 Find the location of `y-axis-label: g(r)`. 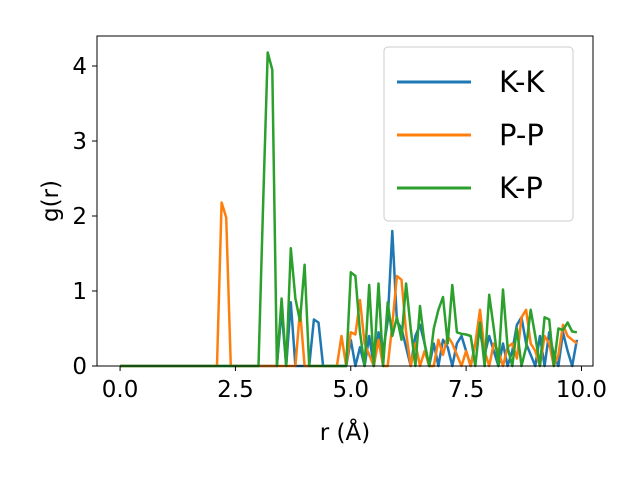

y-axis-label: g(r) is located at coordinates (51, 201).